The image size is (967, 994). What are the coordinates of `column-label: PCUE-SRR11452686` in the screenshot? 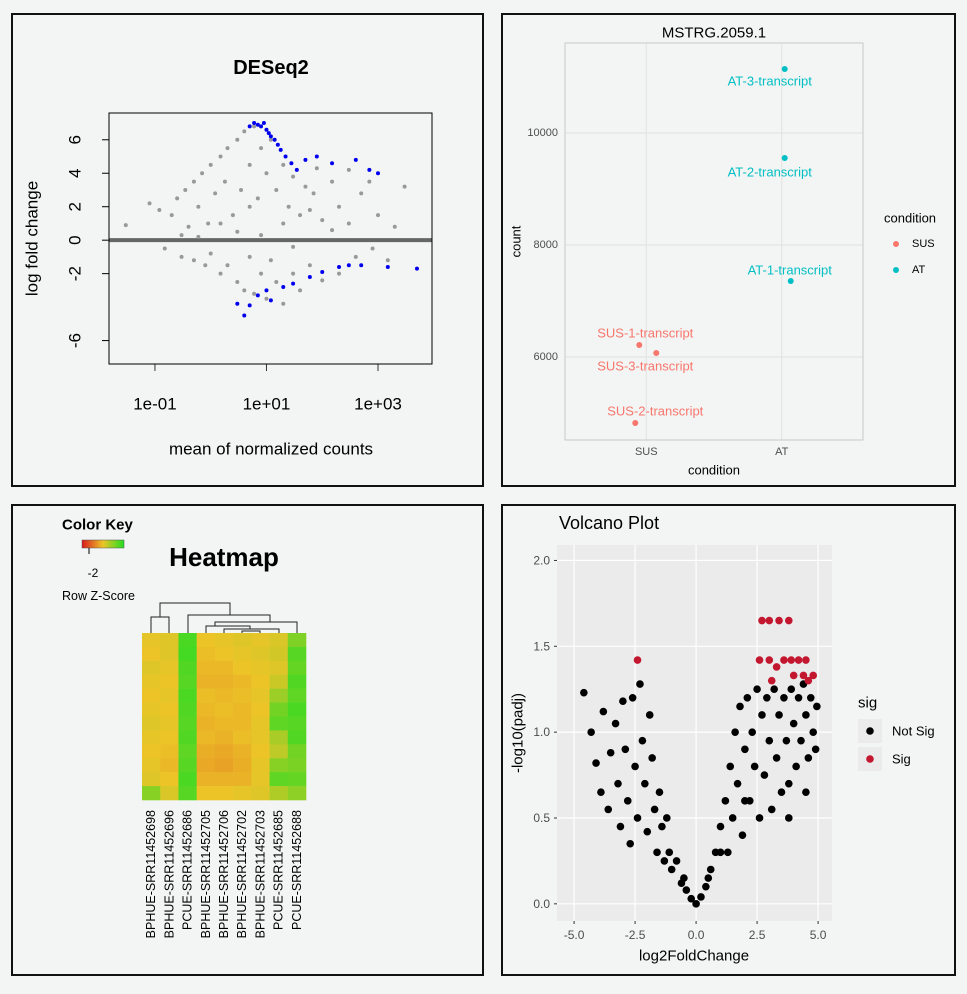 It's located at (188, 870).